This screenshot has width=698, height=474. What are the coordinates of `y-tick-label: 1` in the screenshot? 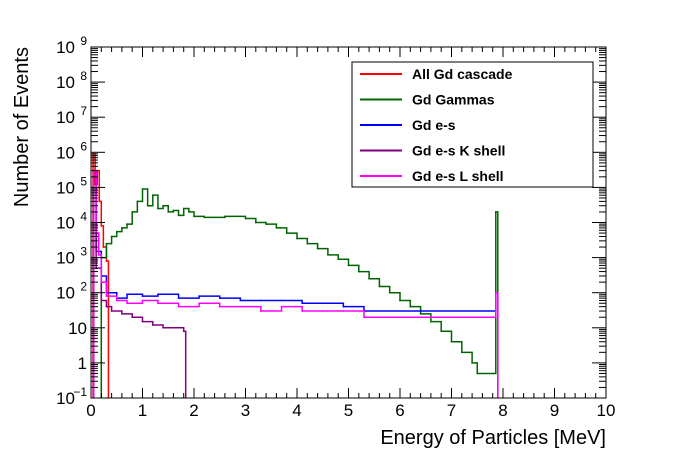 It's located at (82, 363).